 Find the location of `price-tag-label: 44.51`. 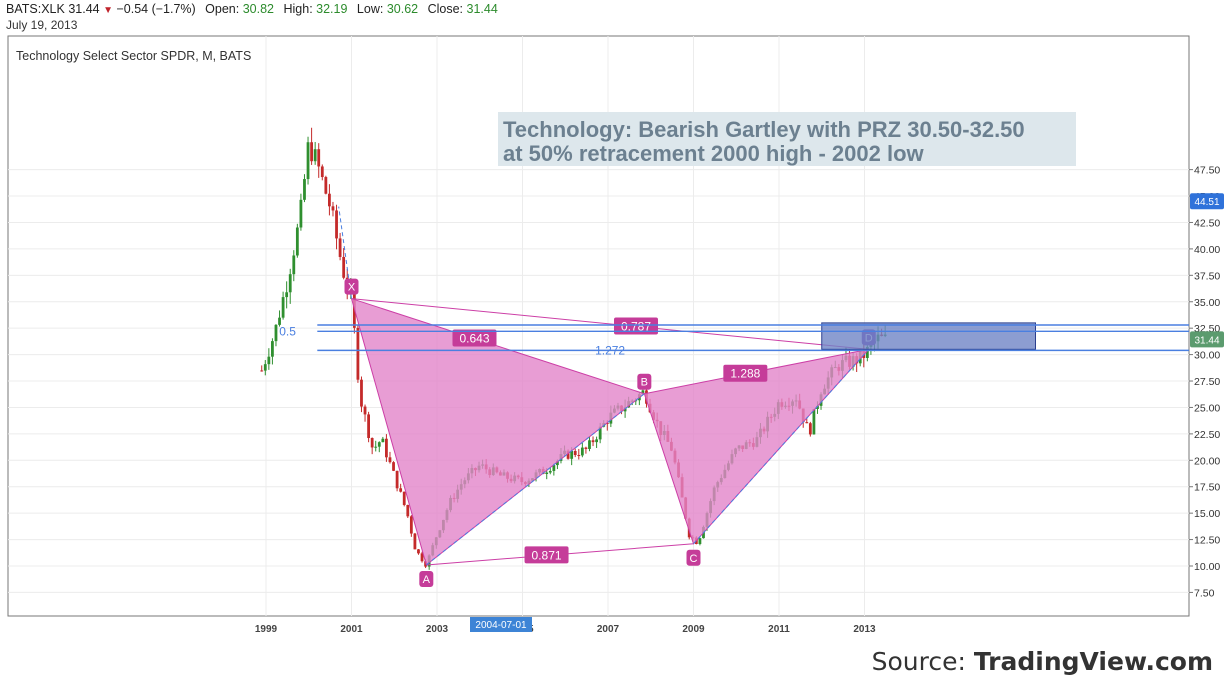

price-tag-label: 44.51 is located at coordinates (1206, 202).